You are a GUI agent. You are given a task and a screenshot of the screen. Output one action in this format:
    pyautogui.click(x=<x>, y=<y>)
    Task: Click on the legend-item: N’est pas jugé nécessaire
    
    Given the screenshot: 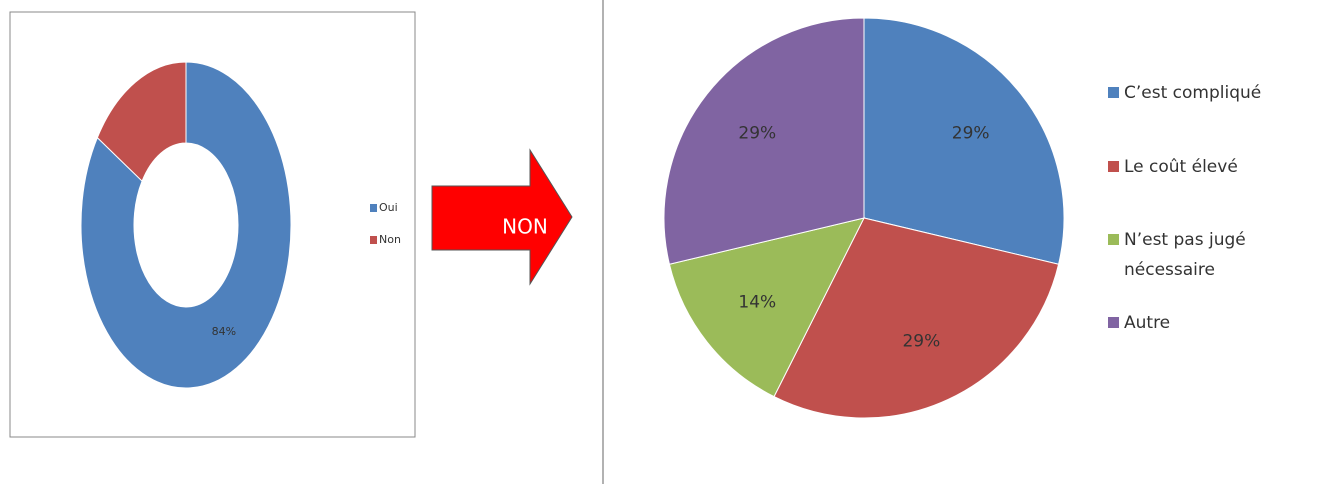 What is the action you would take?
    pyautogui.click(x=1201, y=255)
    